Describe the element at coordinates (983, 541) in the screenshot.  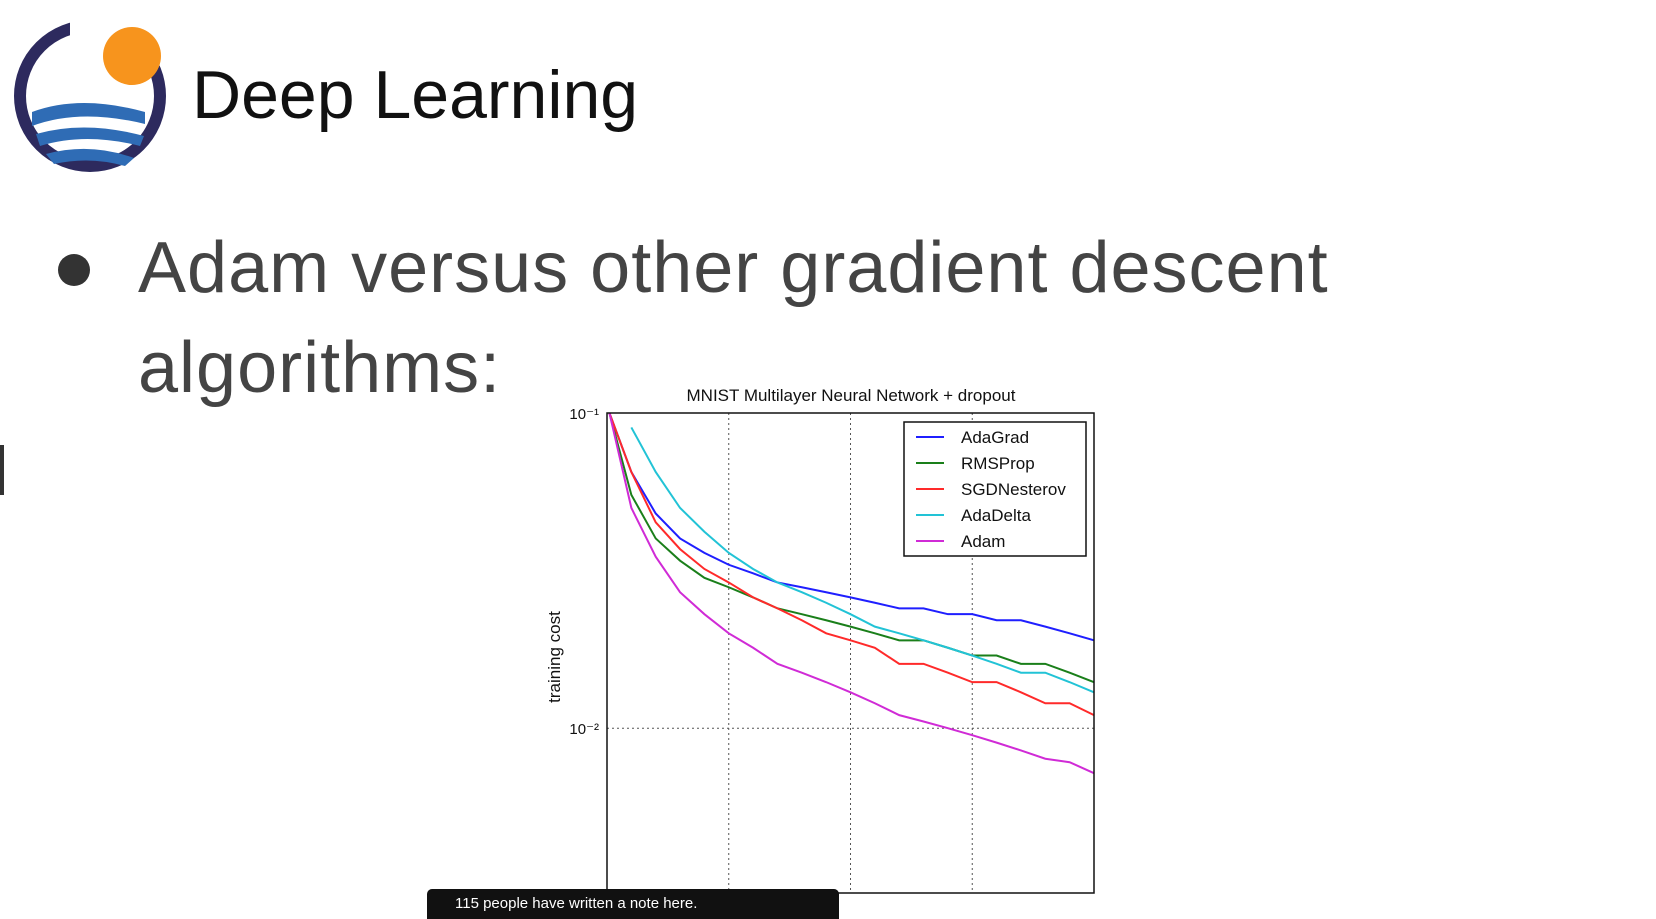
I see `legend-label: Adam` at that location.